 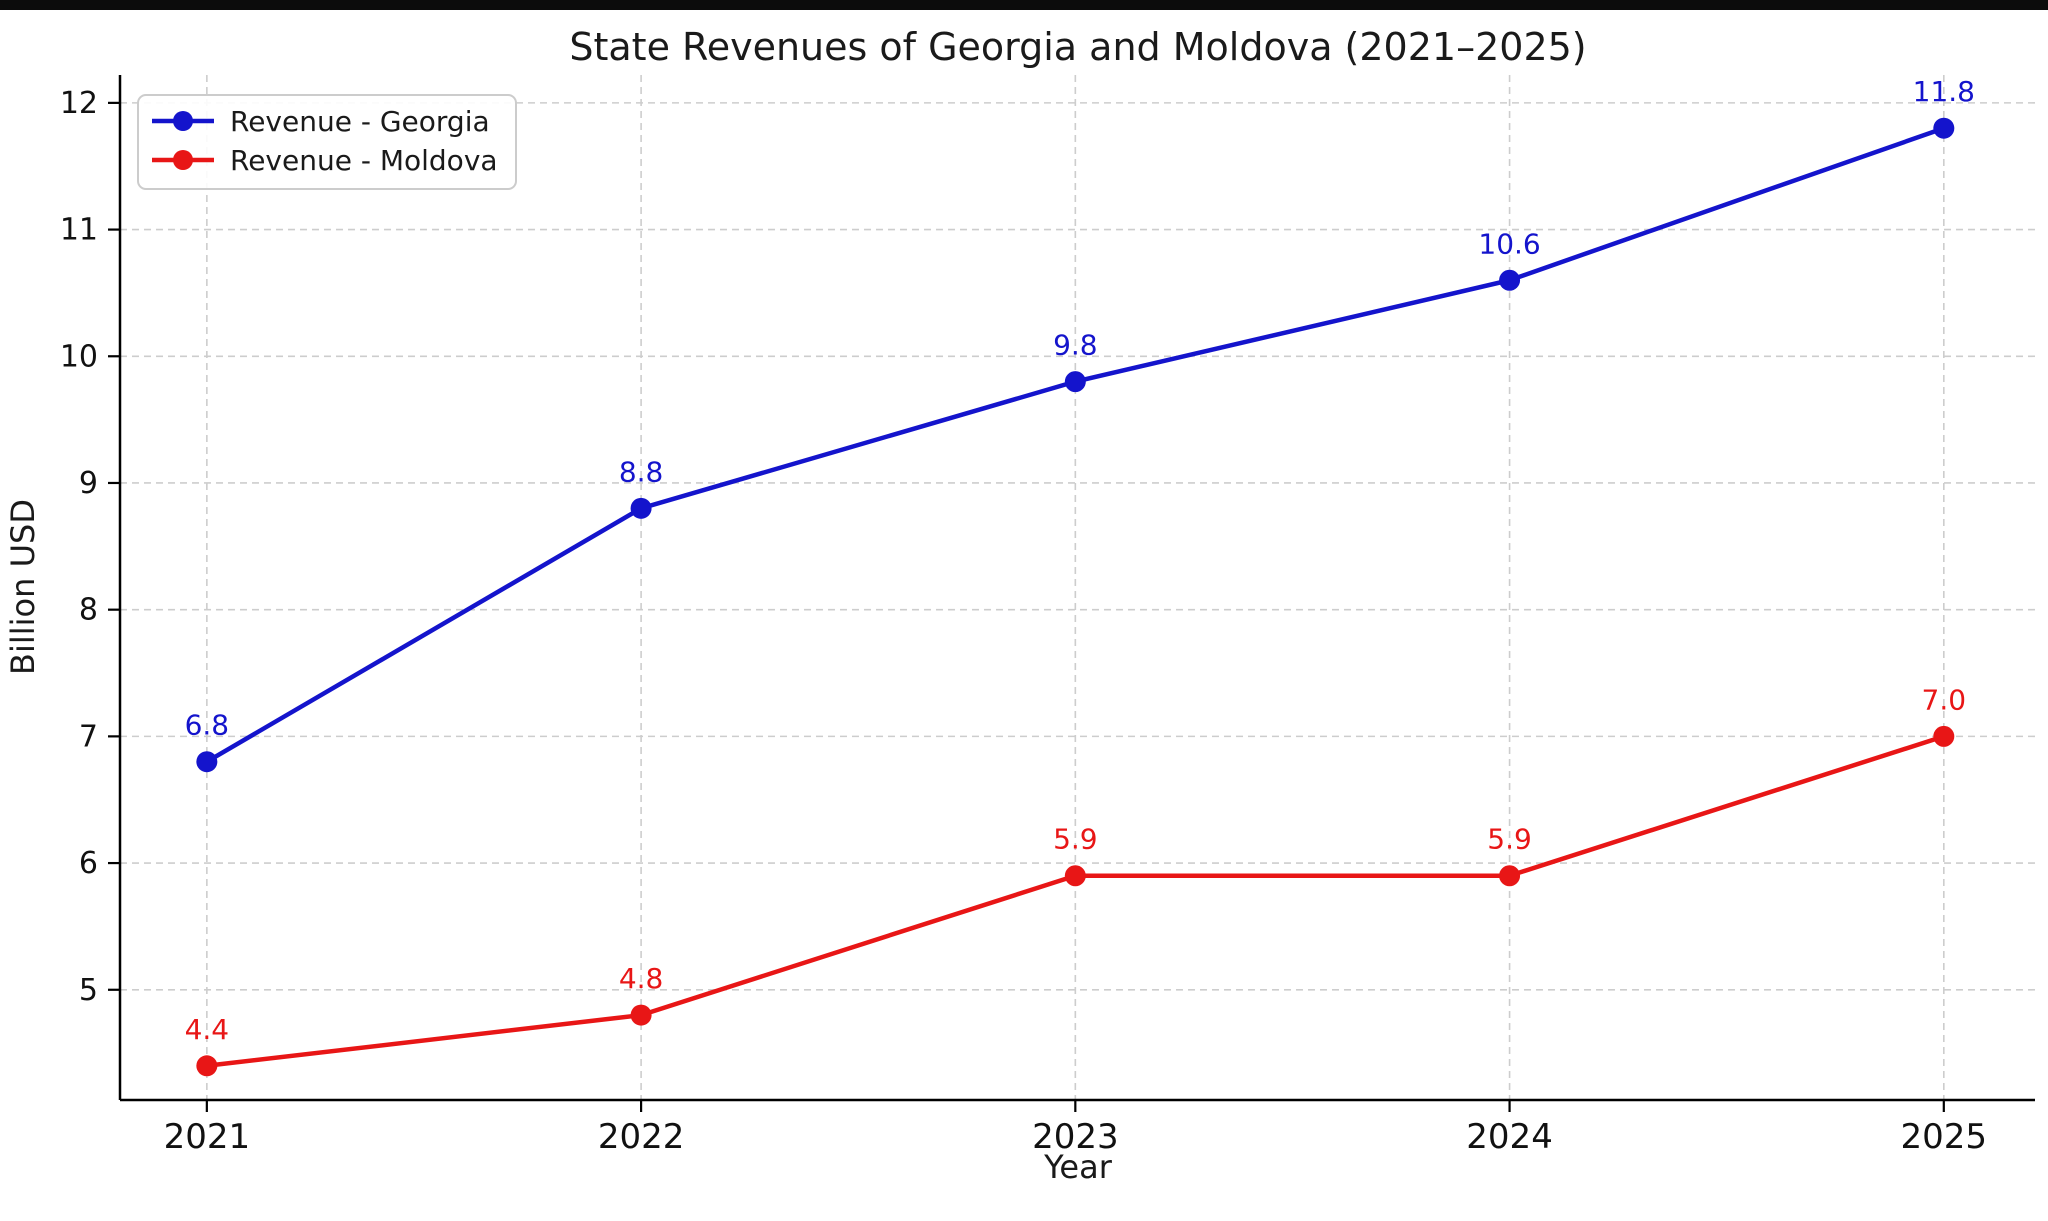 What do you see at coordinates (360, 121) in the screenshot?
I see `legend-item-label: Revenue - Georgia` at bounding box center [360, 121].